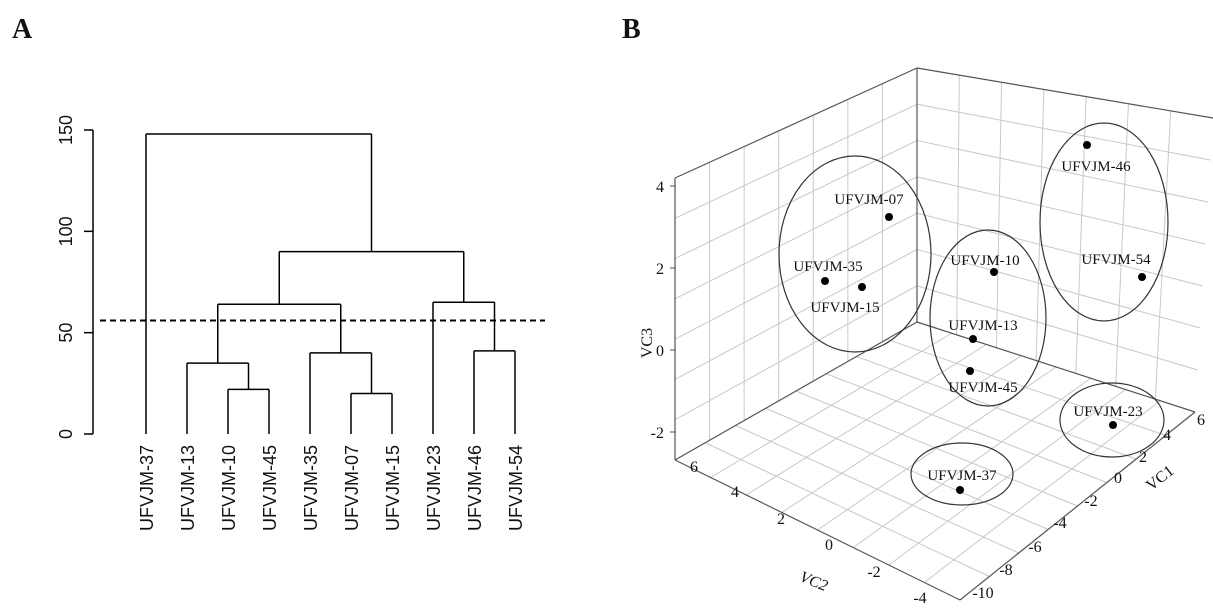  Describe the element at coordinates (919, 598) in the screenshot. I see `y-tick-label: -4` at that location.